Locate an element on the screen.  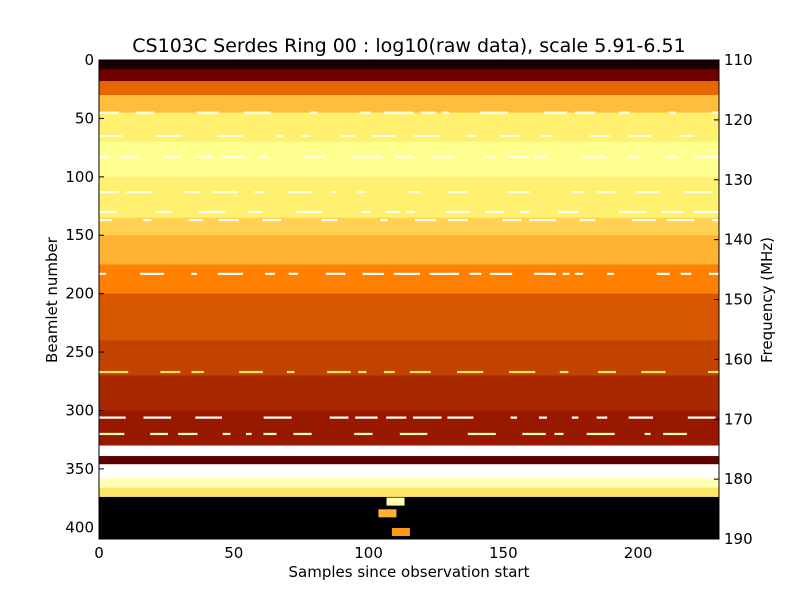
y2-tick-label: 170 is located at coordinates (738, 419).